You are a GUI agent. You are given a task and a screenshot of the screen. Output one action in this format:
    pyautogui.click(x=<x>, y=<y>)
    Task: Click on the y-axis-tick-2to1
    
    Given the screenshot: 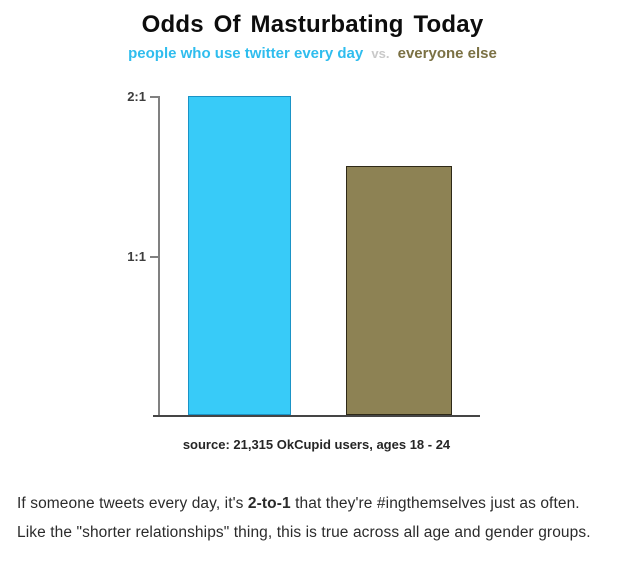 What is the action you would take?
    pyautogui.click(x=154, y=97)
    